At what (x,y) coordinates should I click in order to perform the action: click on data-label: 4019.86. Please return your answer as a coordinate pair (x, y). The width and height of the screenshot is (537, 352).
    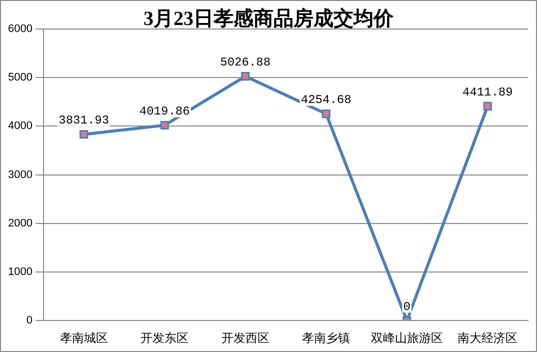
    Looking at the image, I should click on (164, 111).